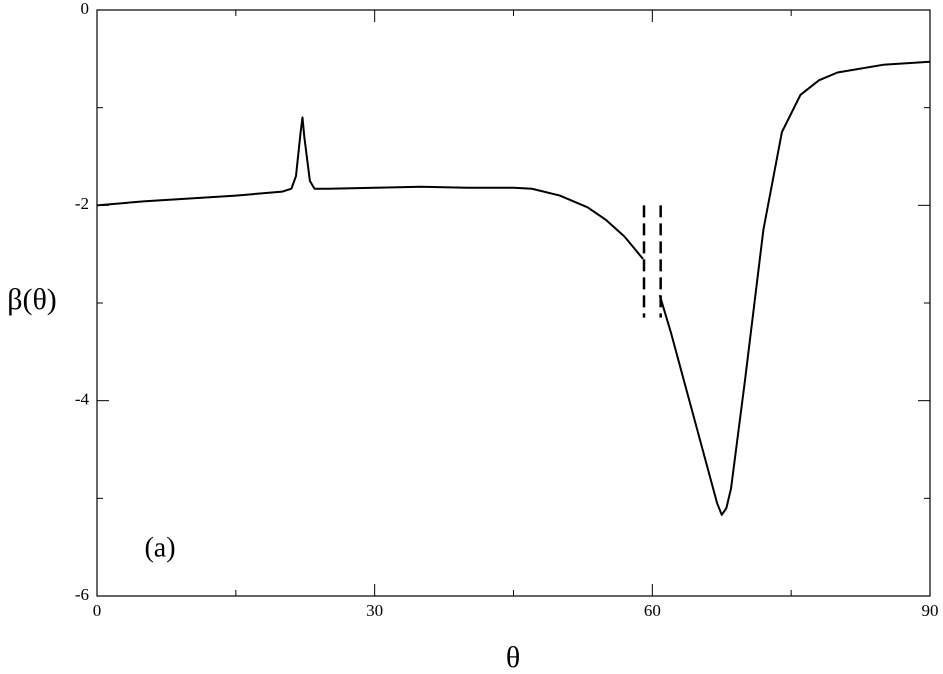  What do you see at coordinates (82, 203) in the screenshot?
I see `y-tick-label: -2` at bounding box center [82, 203].